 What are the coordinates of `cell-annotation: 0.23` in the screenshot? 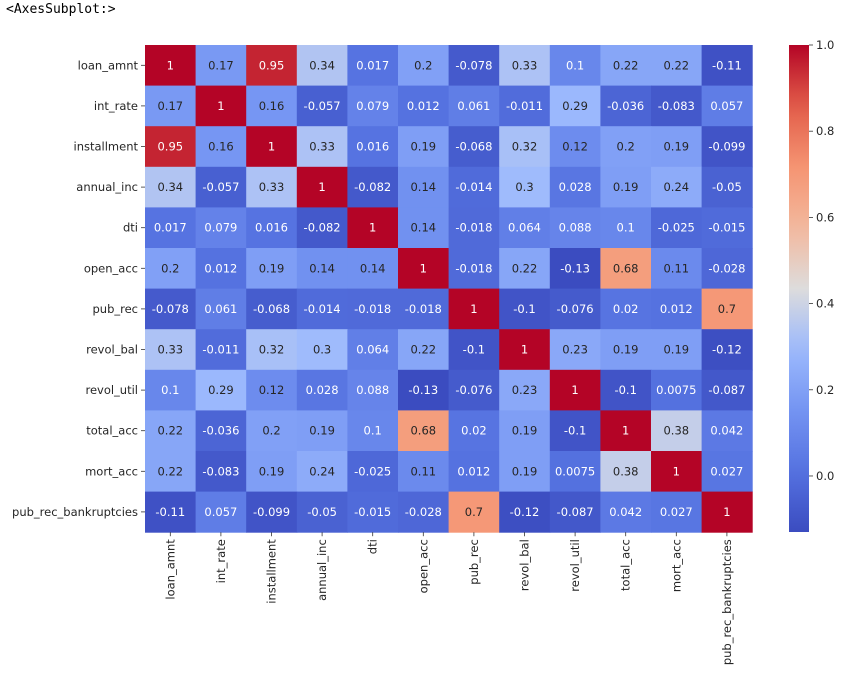 It's located at (525, 390).